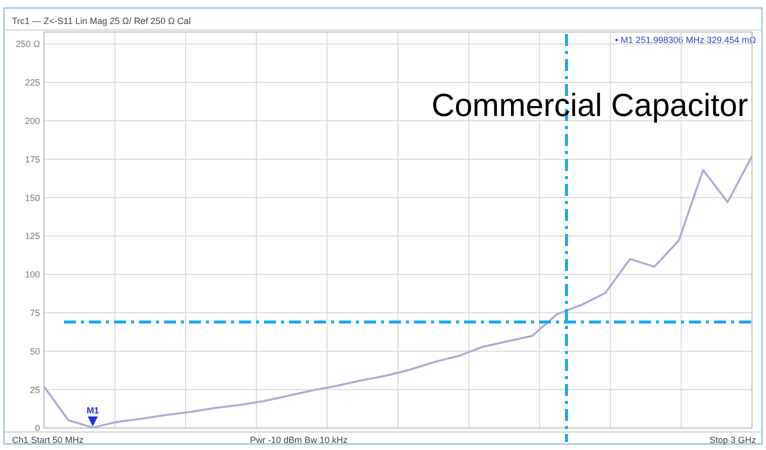 Image resolution: width=766 pixels, height=450 pixels. Describe the element at coordinates (28, 44) in the screenshot. I see `y-tick-label: 250 Ω` at that location.